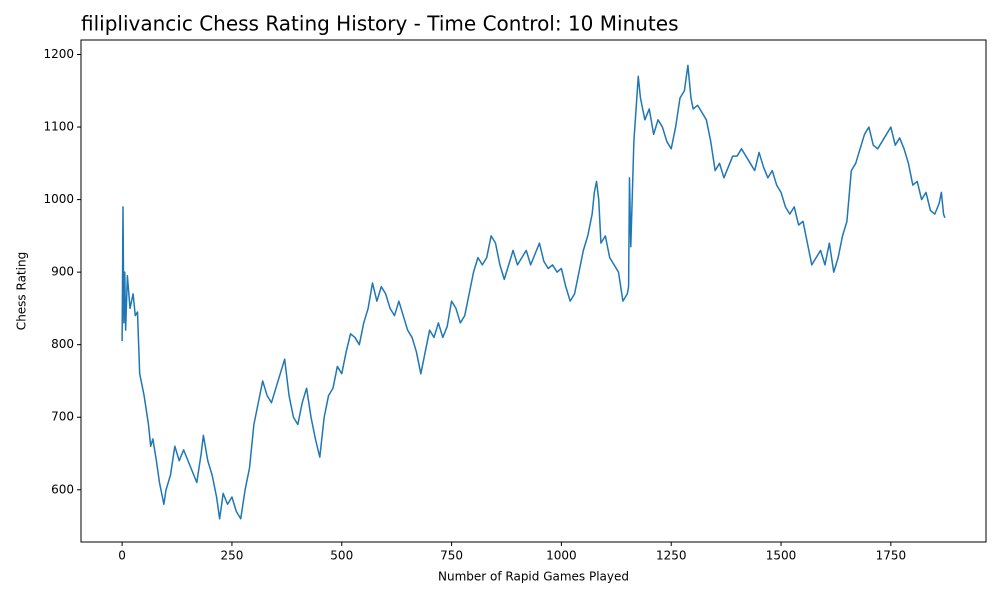 Image resolution: width=1000 pixels, height=600 pixels. I want to click on x-tick-label: 500, so click(341, 556).